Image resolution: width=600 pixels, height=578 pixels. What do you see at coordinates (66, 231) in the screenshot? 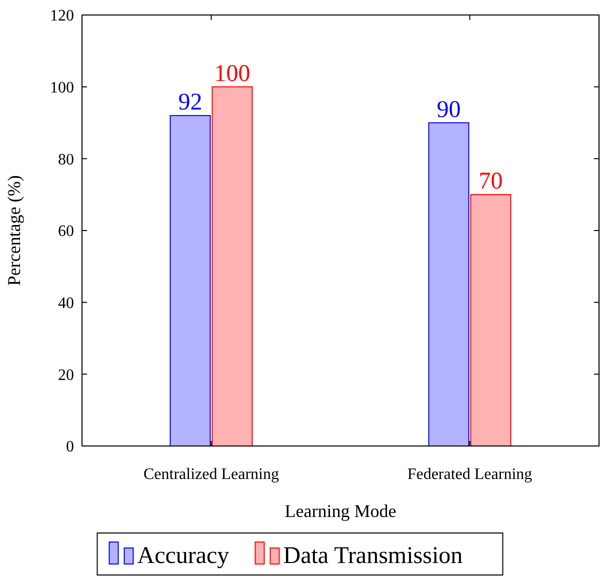
I see `y-tick-label: 60` at bounding box center [66, 231].